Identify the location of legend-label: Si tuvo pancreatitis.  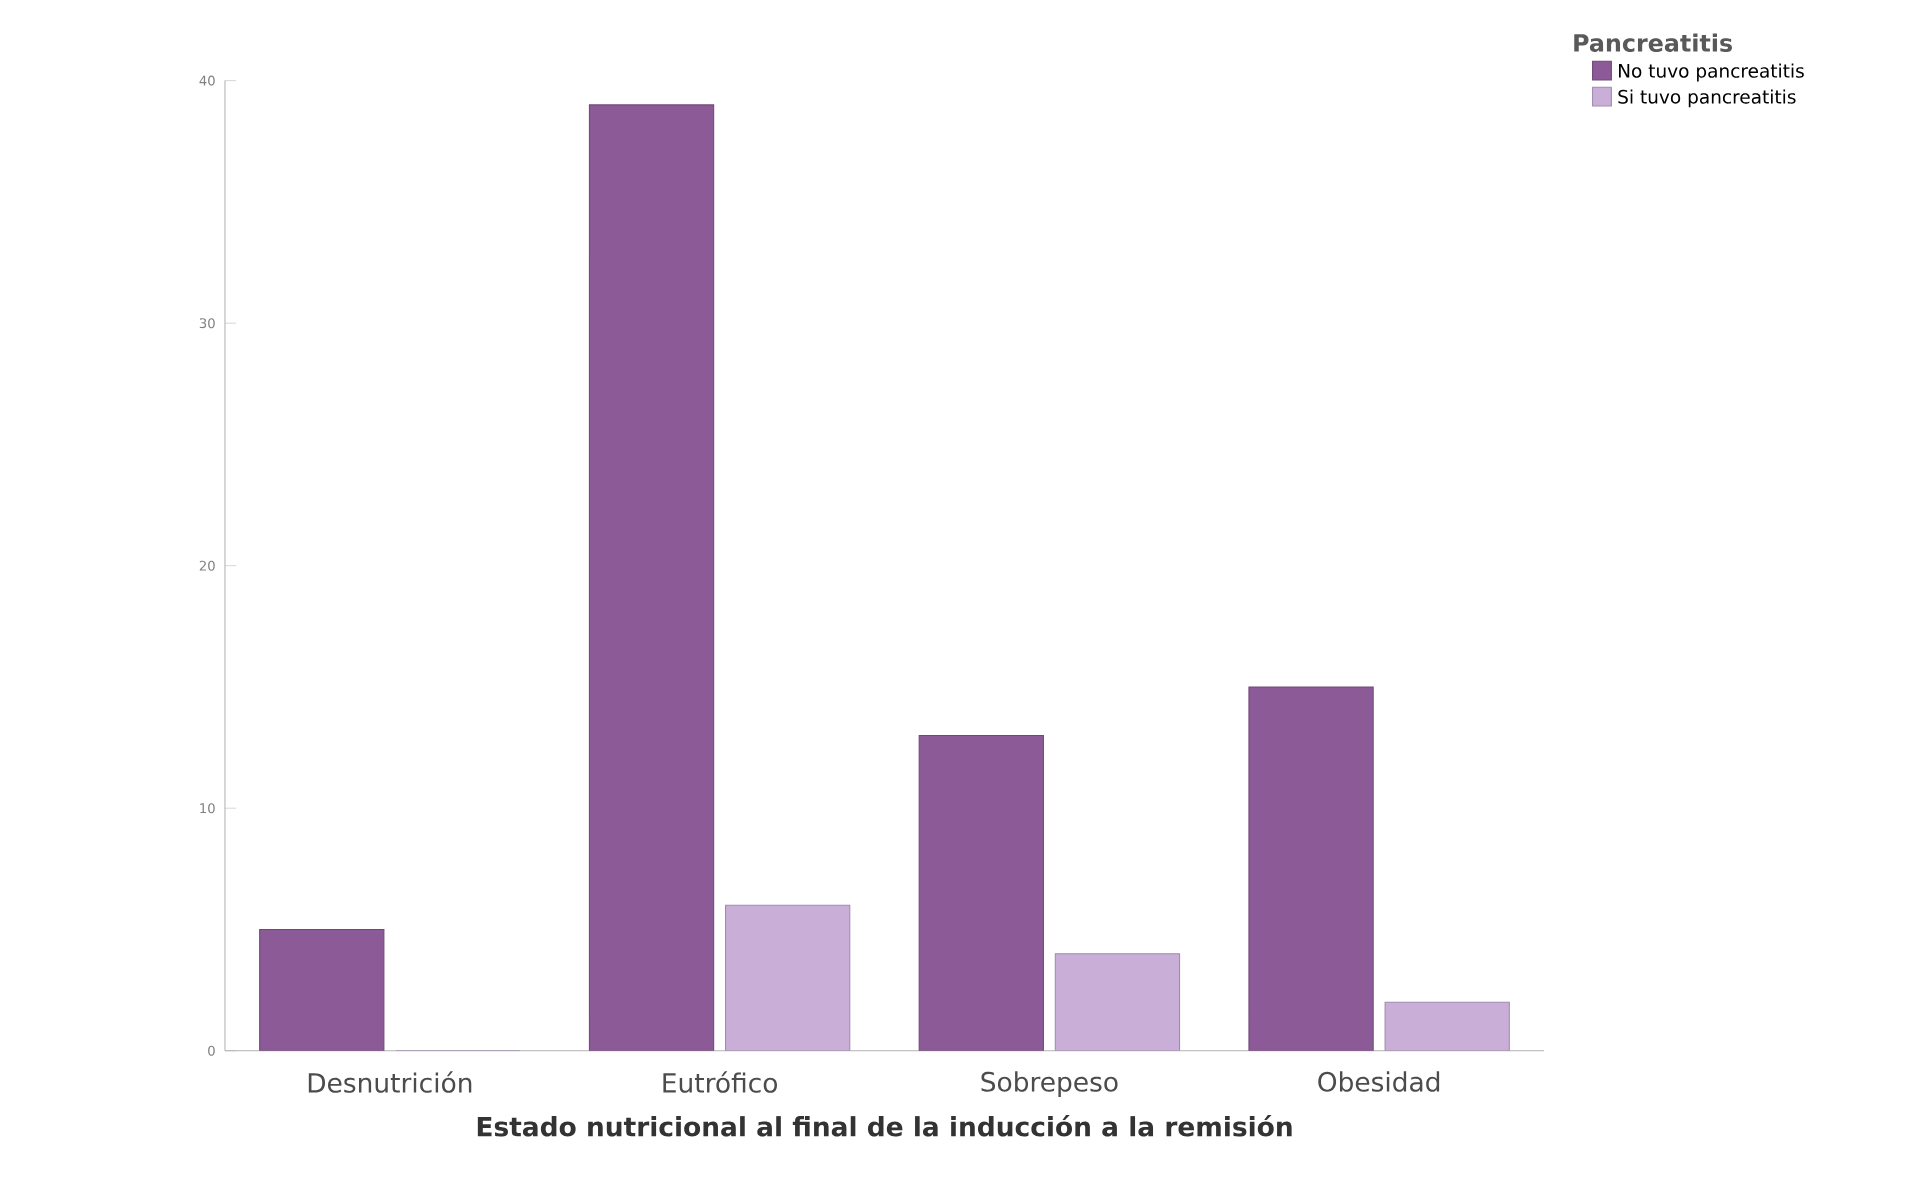
(1707, 98).